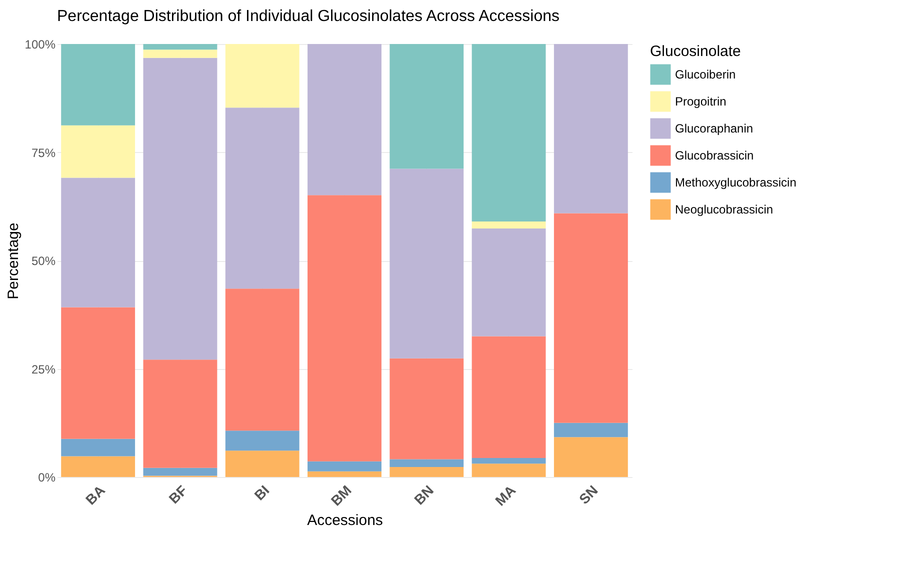 The height and width of the screenshot is (574, 914). What do you see at coordinates (341, 495) in the screenshot?
I see `x-tick-label: BM` at bounding box center [341, 495].